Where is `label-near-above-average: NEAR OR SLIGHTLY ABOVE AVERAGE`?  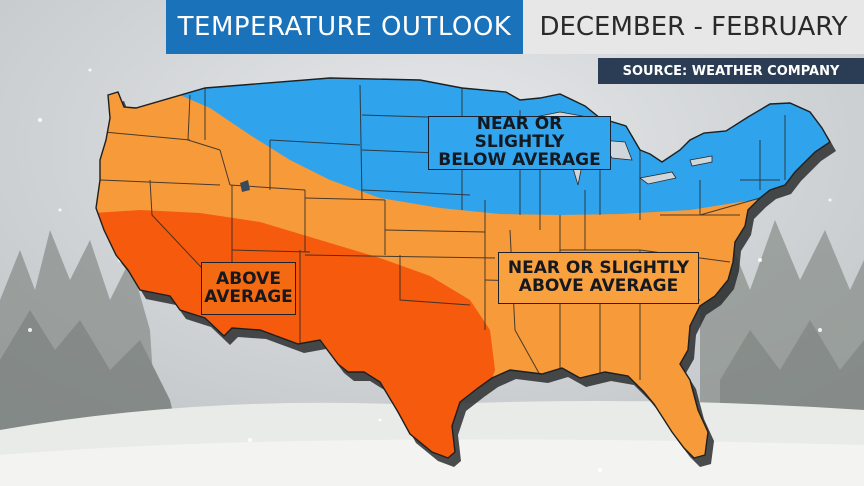 label-near-above-average: NEAR OR SLIGHTLY ABOVE AVERAGE is located at coordinates (598, 278).